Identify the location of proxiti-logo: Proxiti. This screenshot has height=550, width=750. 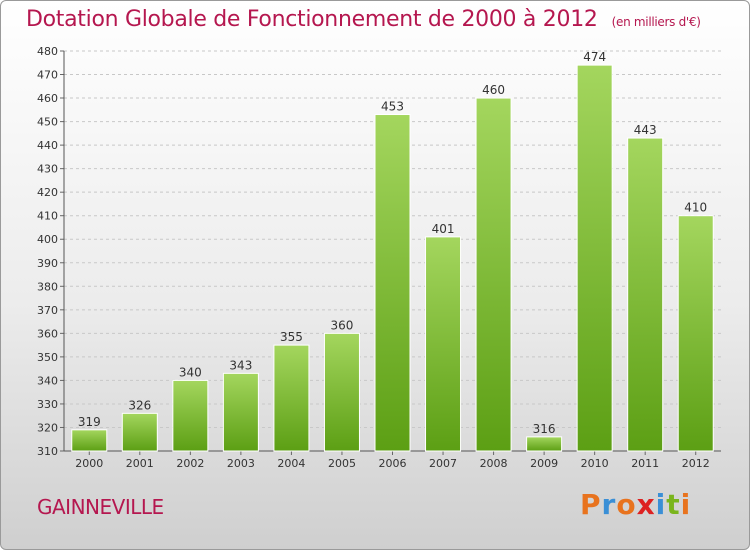
(635, 504).